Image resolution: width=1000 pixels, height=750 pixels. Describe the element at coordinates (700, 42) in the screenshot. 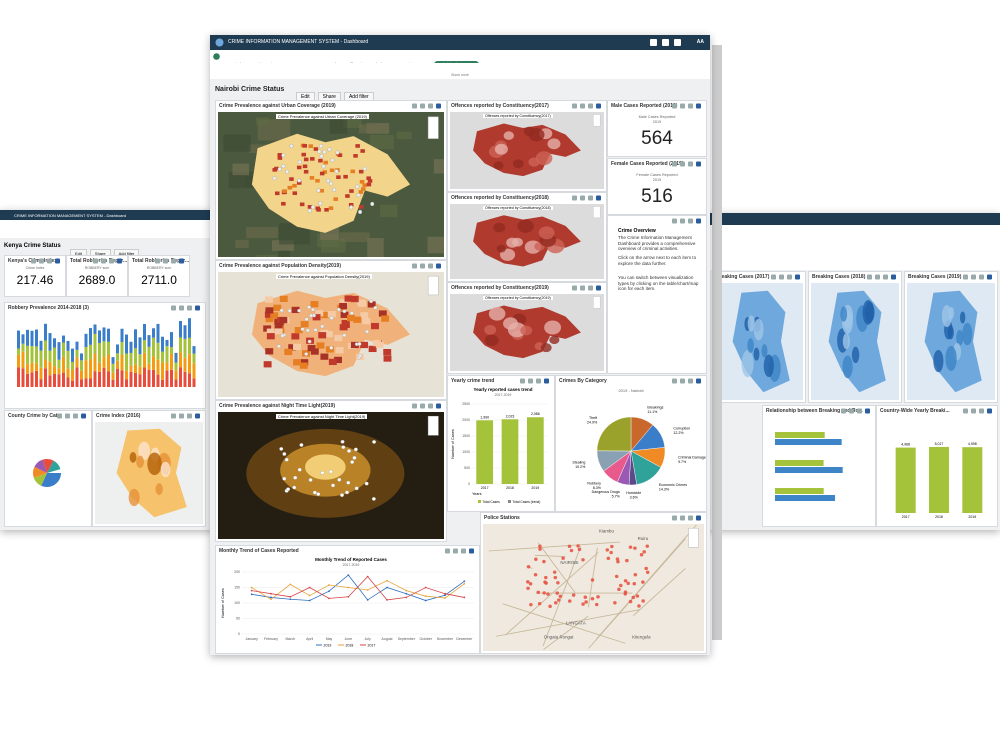

I see `avatar: AA` at that location.